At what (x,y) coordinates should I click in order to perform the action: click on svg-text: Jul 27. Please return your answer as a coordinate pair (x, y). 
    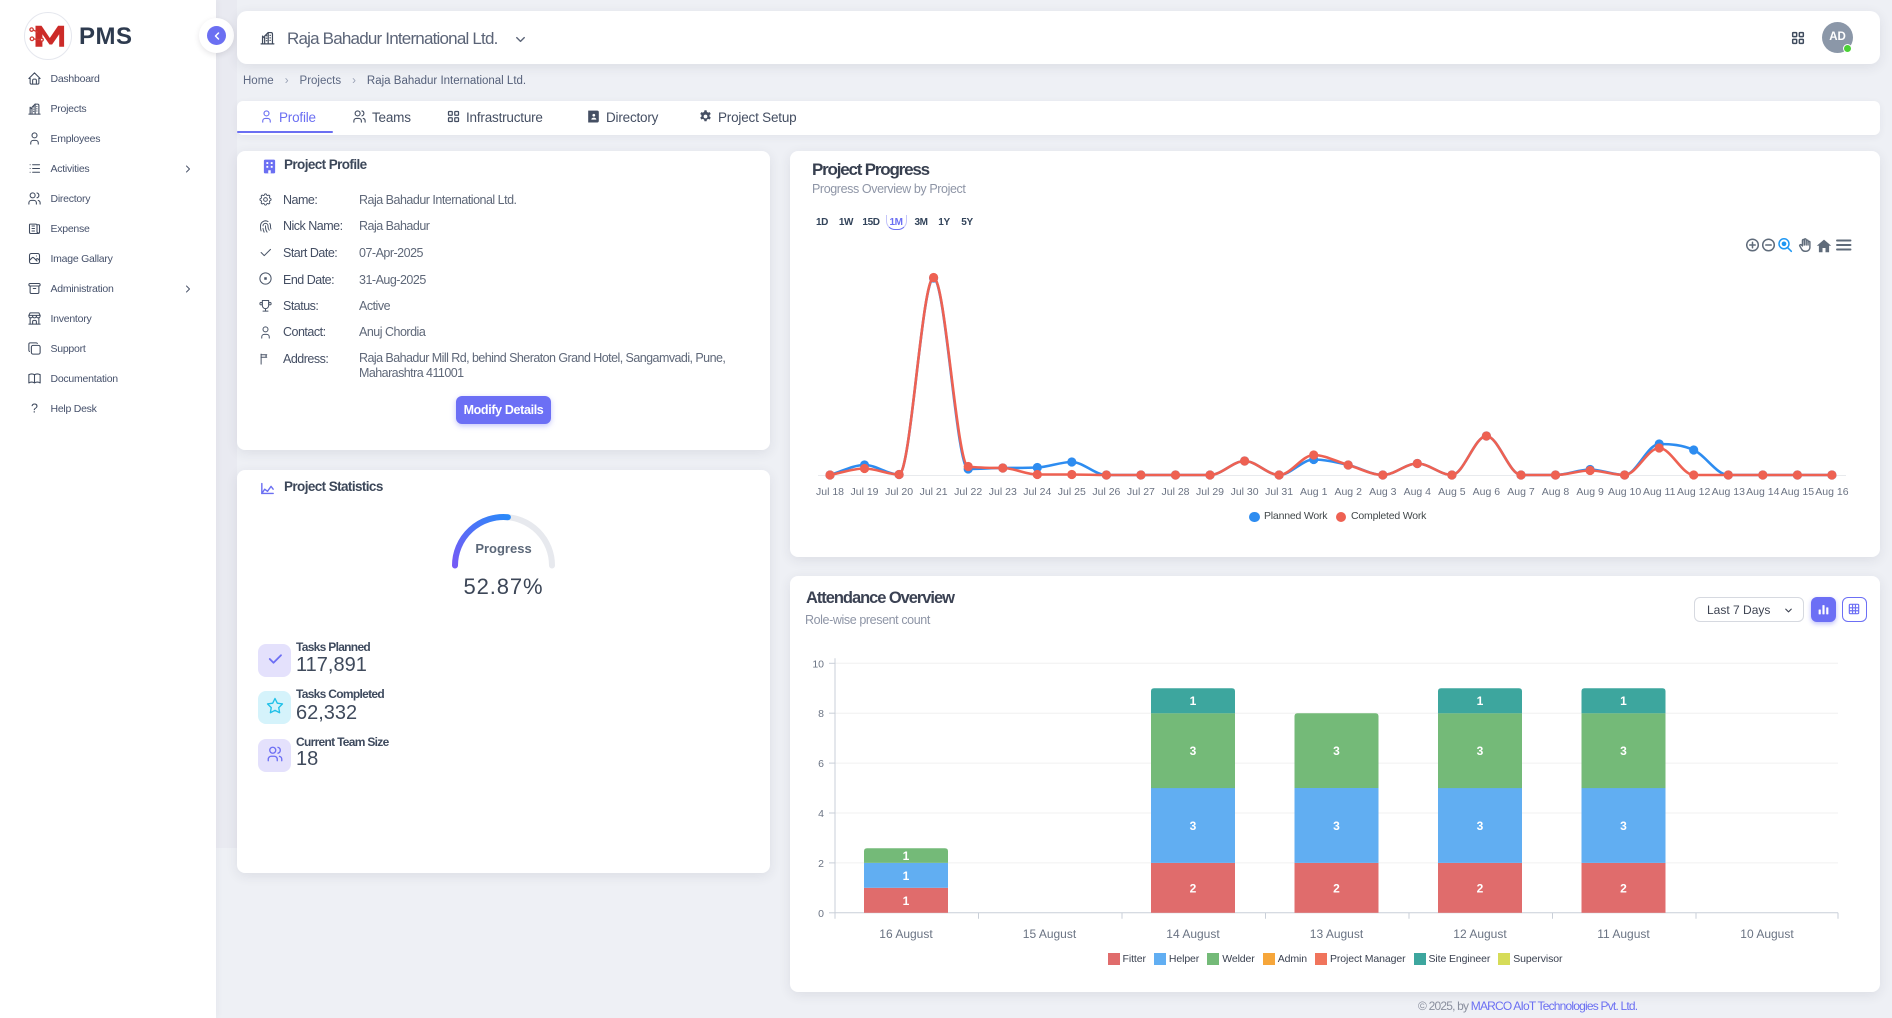
    Looking at the image, I should click on (1141, 492).